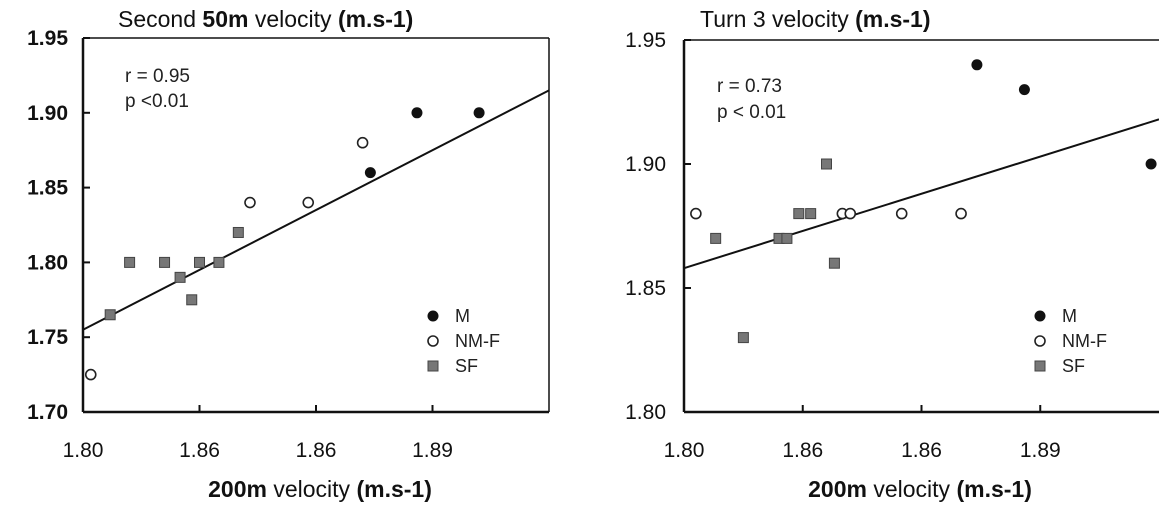  I want to click on correlation-annotation: r = 0.73, so click(749, 86).